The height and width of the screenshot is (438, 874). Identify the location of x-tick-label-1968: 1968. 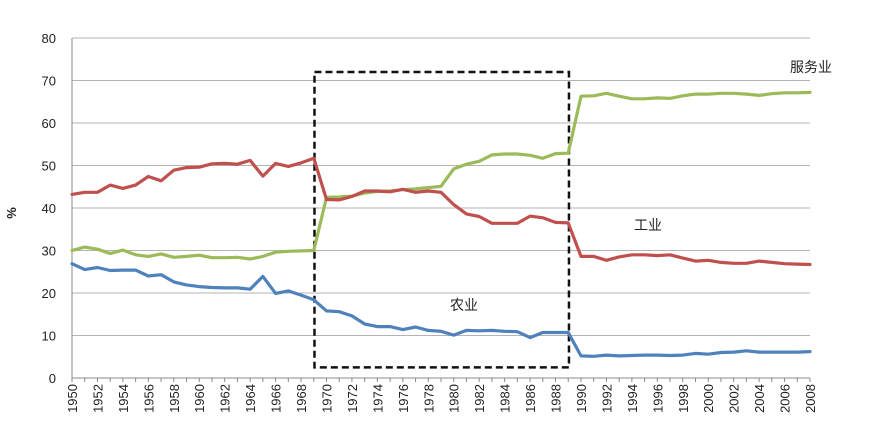
(301, 398).